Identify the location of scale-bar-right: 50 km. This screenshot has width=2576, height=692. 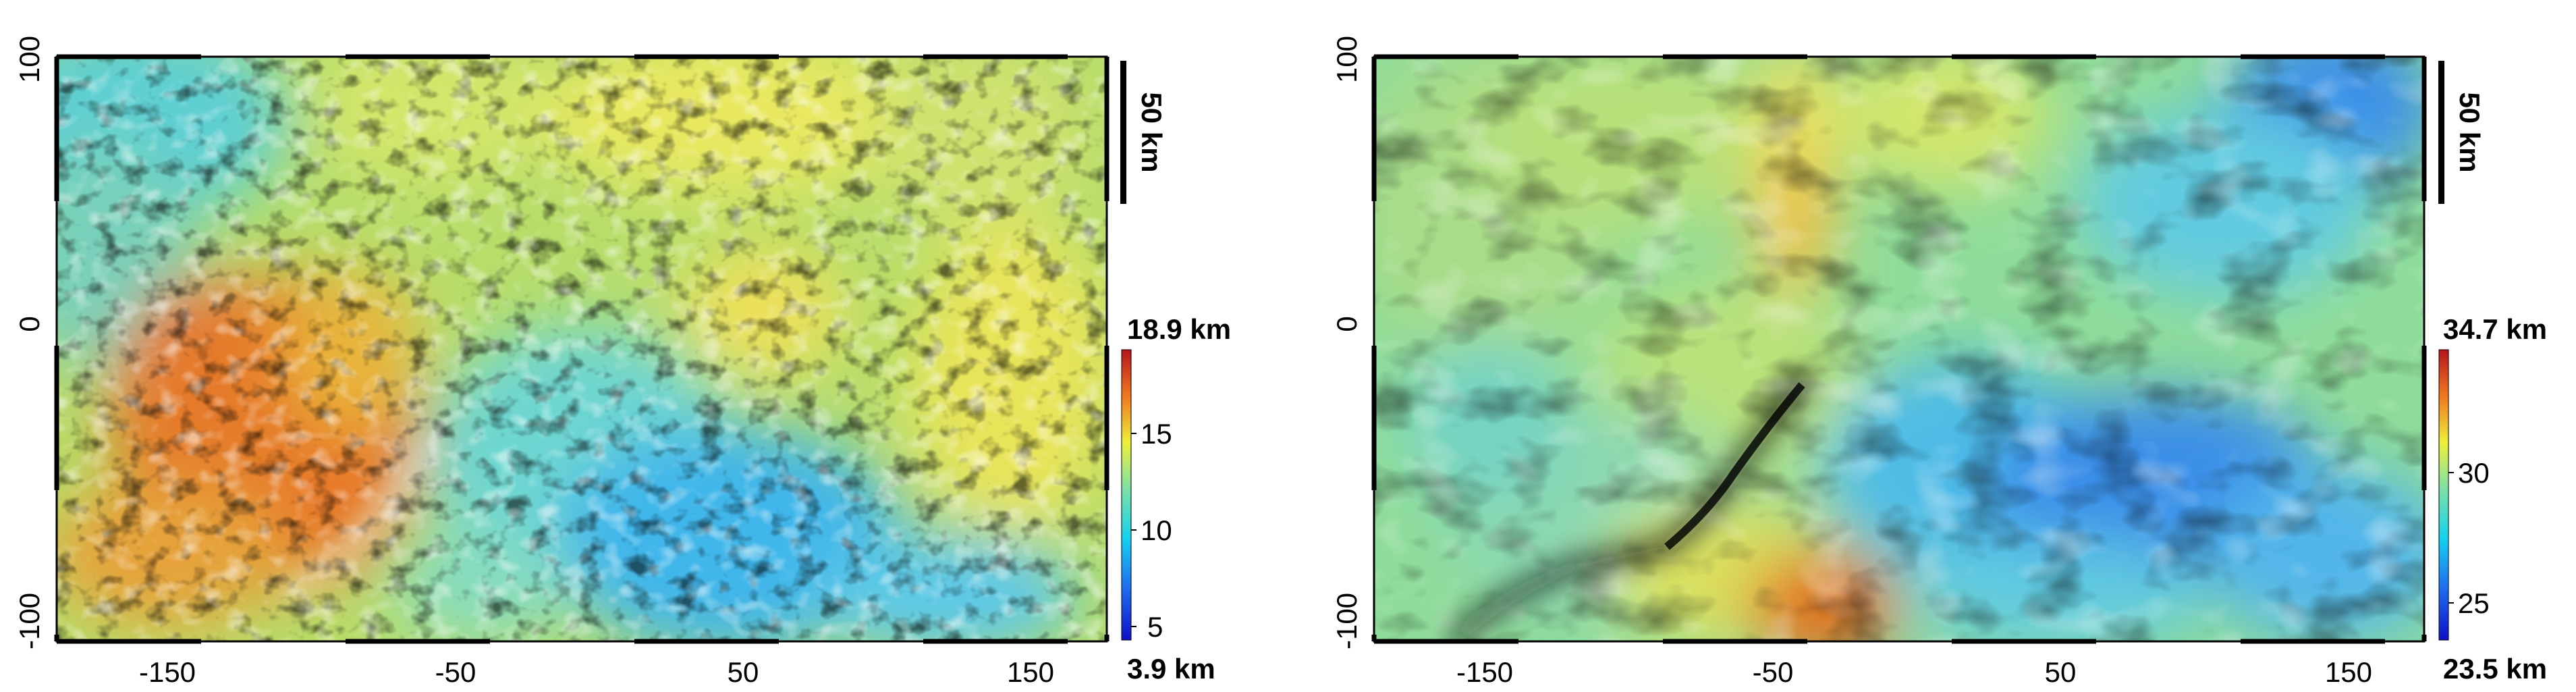
(2462, 133).